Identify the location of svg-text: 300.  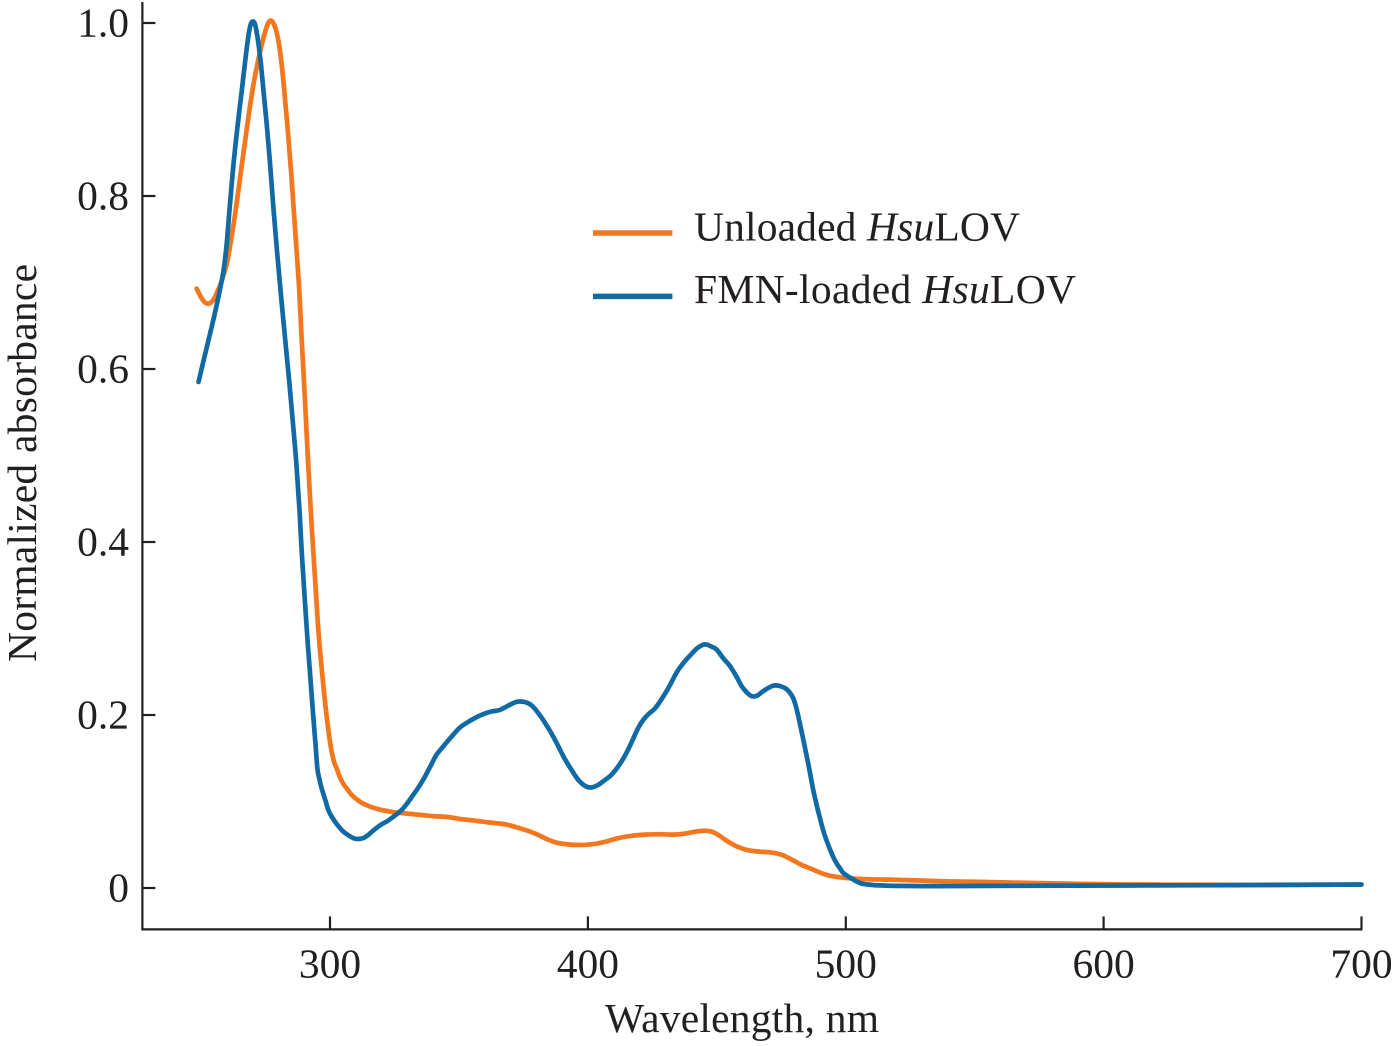
(330, 964).